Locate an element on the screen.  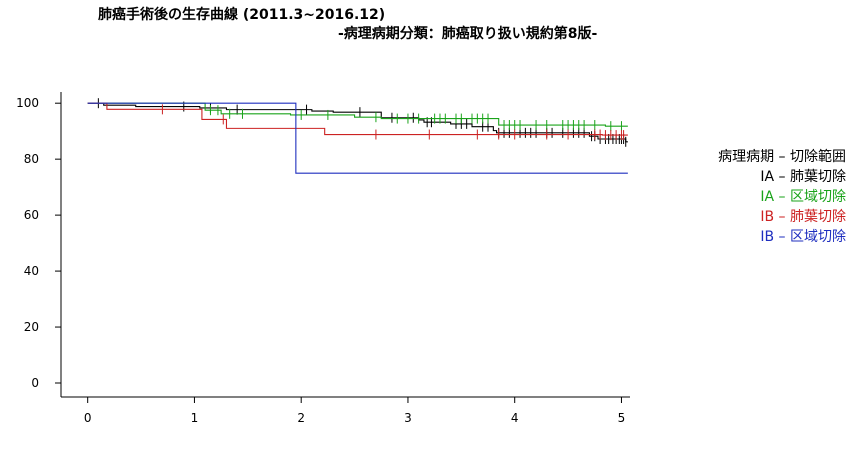
x-tick-label: 0 is located at coordinates (88, 418).